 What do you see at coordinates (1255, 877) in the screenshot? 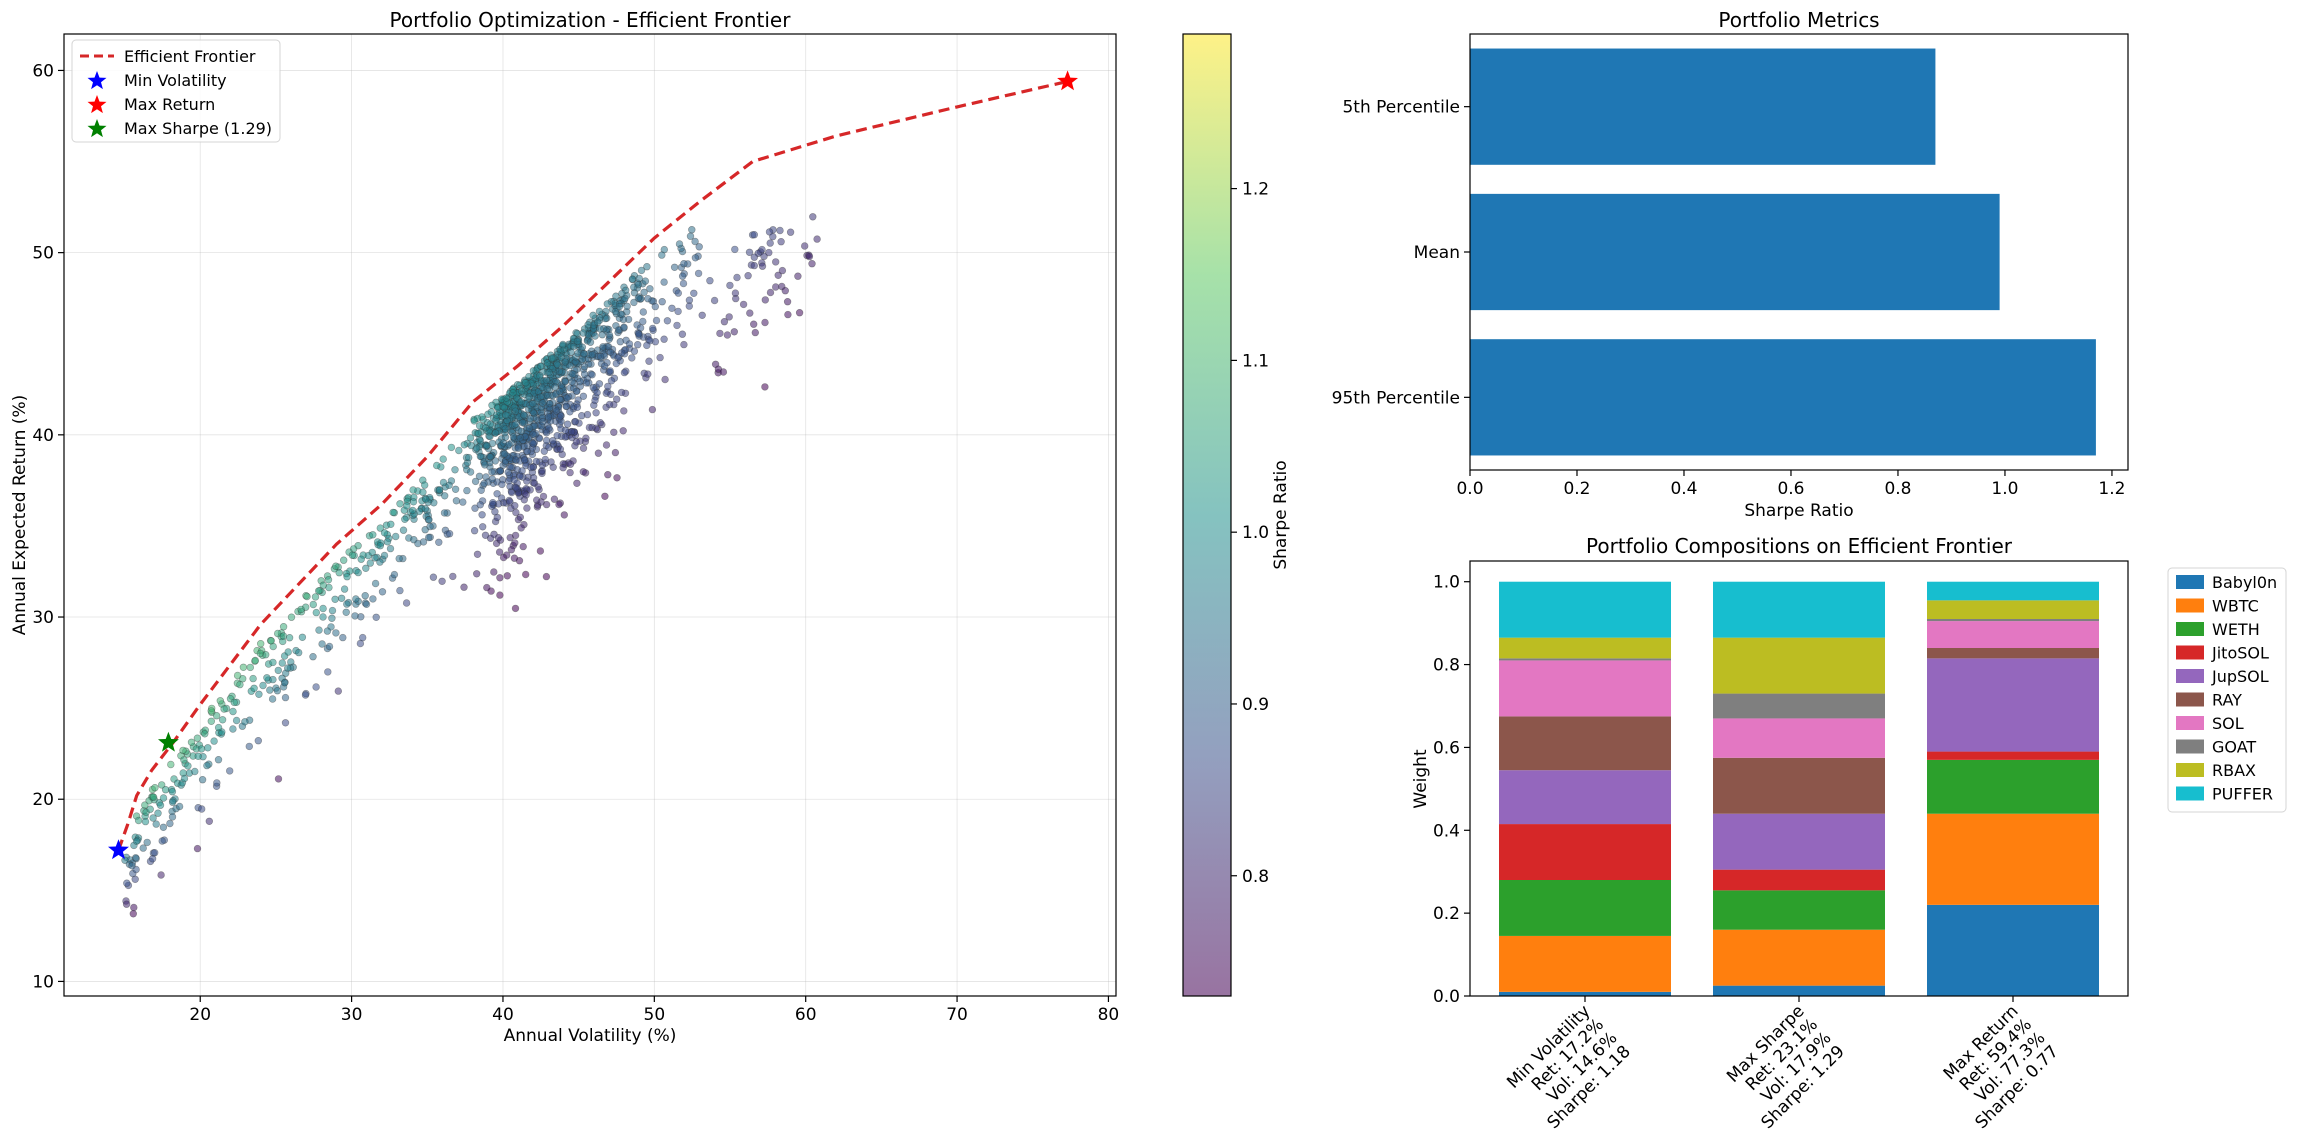
I see `colorbar-tick-label: 0.8` at bounding box center [1255, 877].